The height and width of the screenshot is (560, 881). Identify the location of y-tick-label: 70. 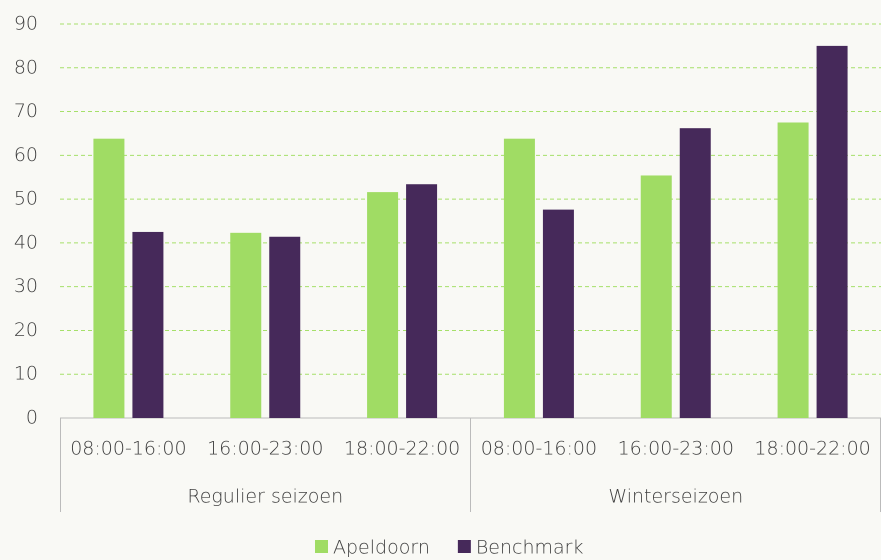
(26, 111).